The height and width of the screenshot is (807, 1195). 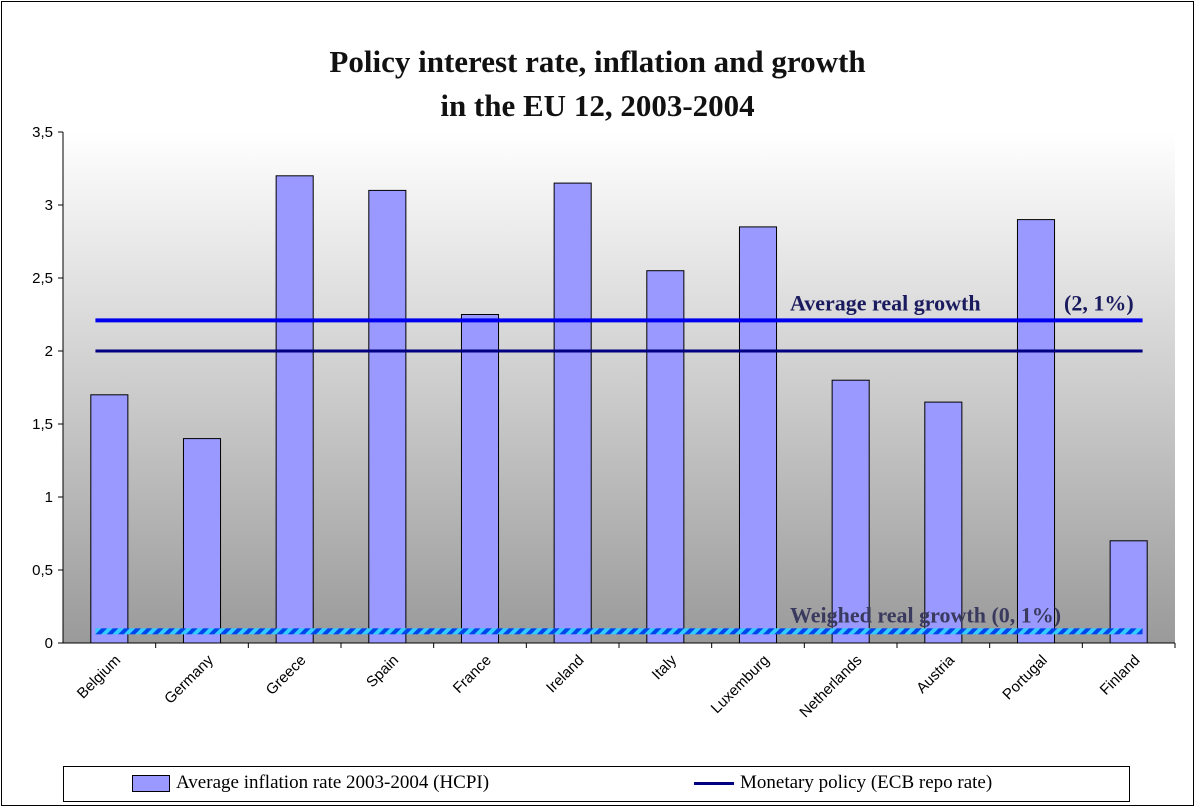 I want to click on legend-item-inflation: Average inflation rate 2003-2004 (HCPI), so click(x=310, y=783).